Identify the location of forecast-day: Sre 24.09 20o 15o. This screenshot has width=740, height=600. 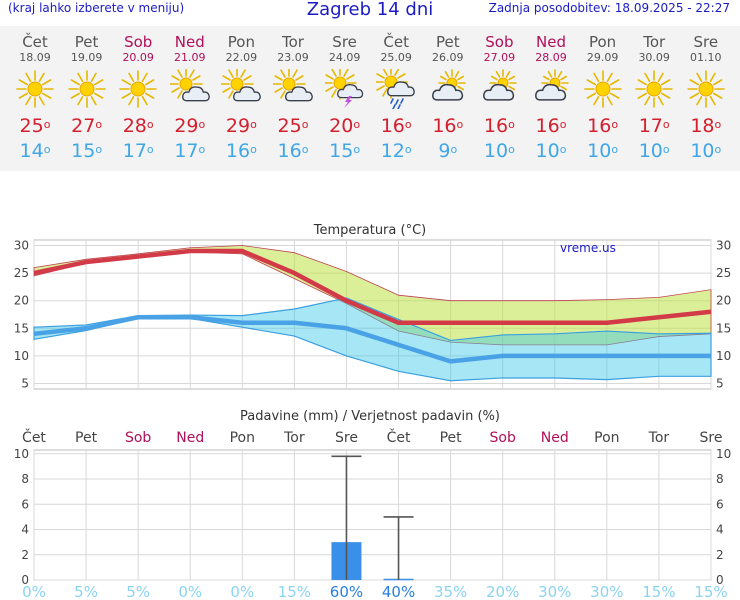
(345, 95).